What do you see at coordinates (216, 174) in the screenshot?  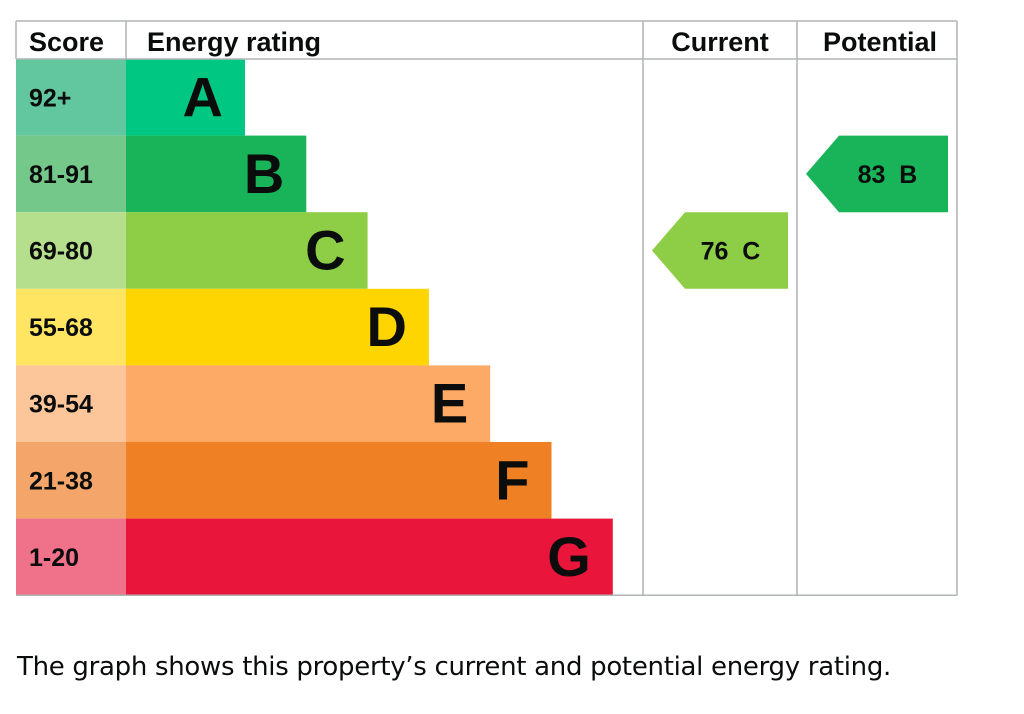 I see `rating-bar-b` at bounding box center [216, 174].